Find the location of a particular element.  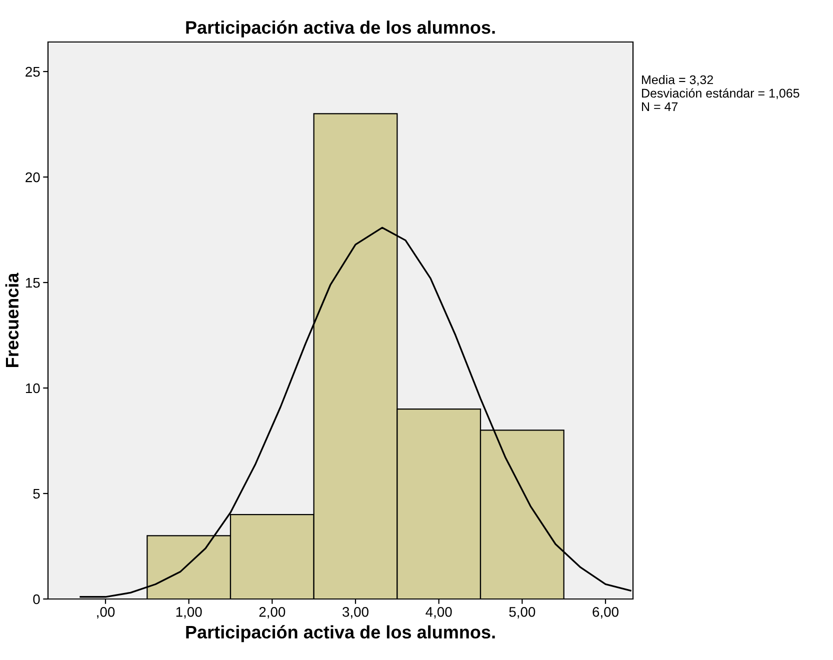

x-tick-label: 4,00 is located at coordinates (439, 612).